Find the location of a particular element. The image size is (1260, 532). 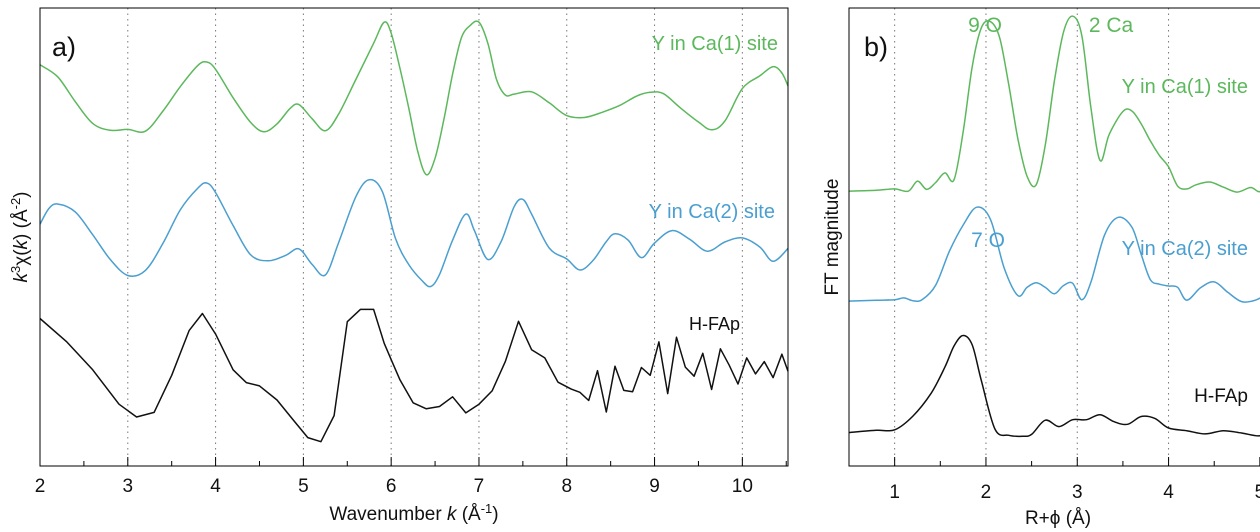

panel-a-x-tick-label: 3 is located at coordinates (128, 486).